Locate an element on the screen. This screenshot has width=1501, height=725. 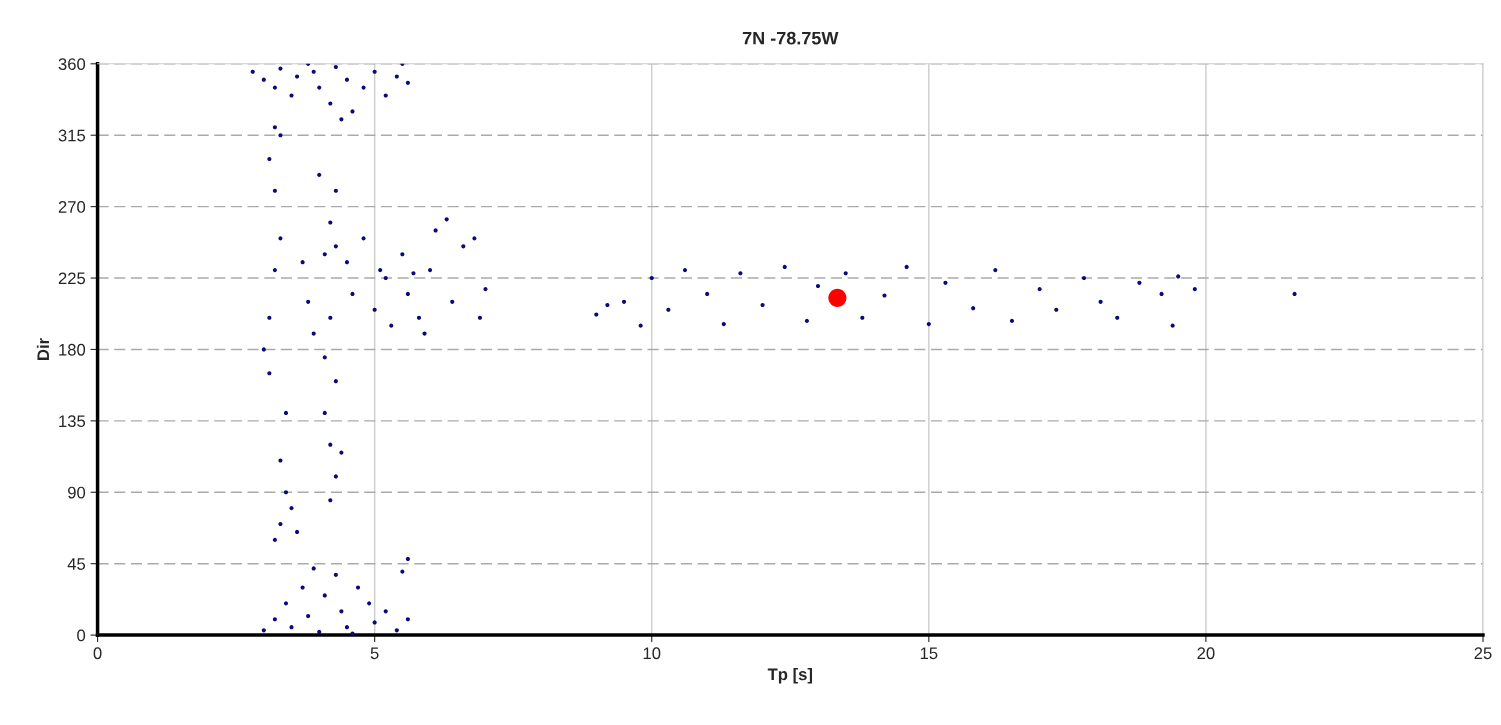
y-tick-label: 360 is located at coordinates (72, 64).